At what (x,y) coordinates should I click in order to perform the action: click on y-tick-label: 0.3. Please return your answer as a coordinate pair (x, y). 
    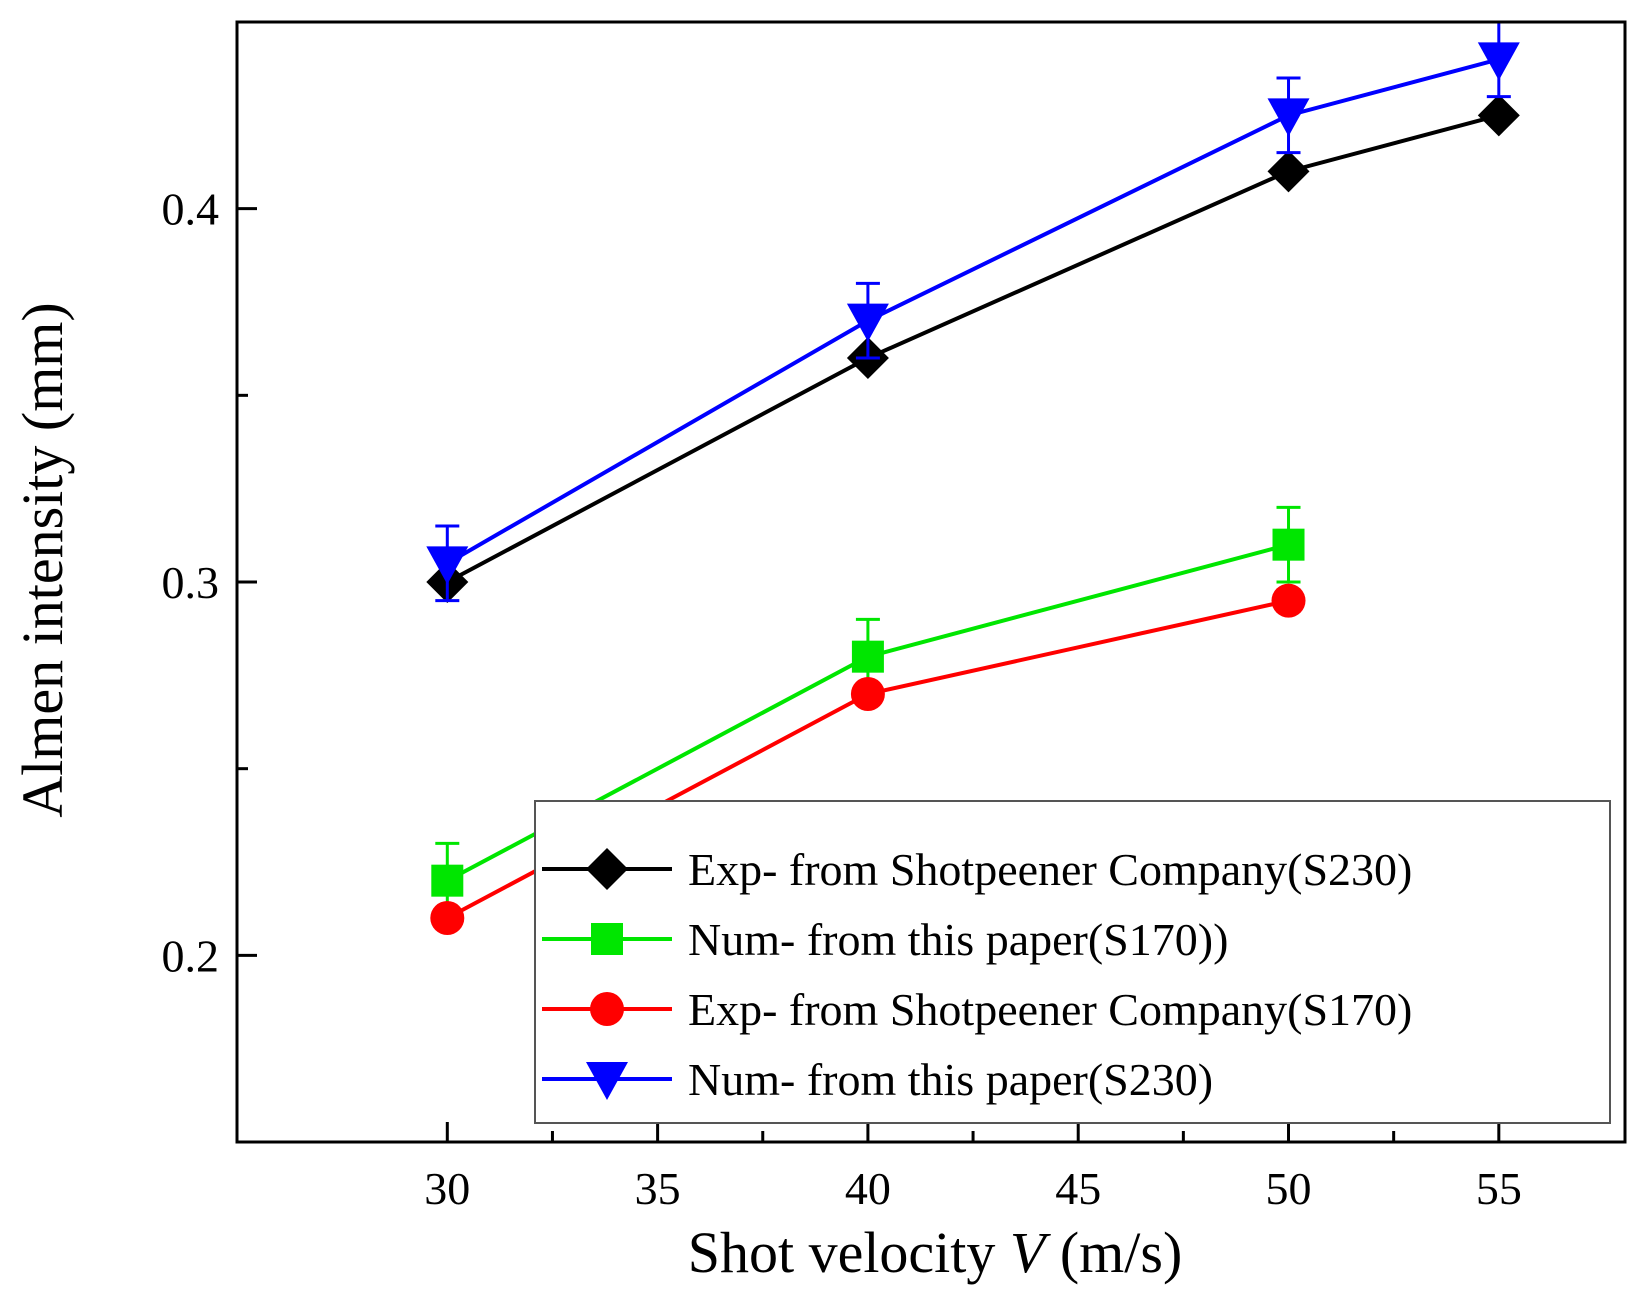
    Looking at the image, I should click on (191, 582).